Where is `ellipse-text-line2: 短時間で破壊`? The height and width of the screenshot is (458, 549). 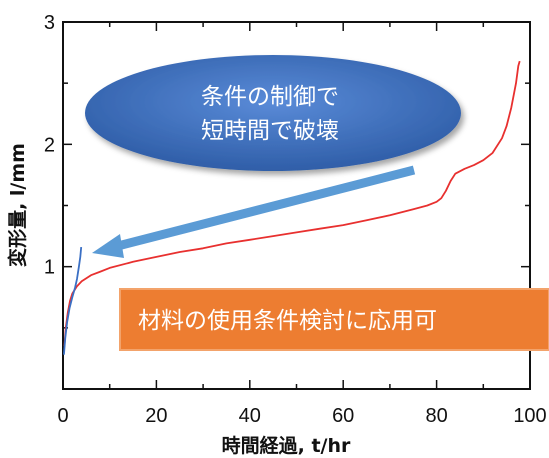
ellipse-text-line2: 短時間で破壊 is located at coordinates (270, 131).